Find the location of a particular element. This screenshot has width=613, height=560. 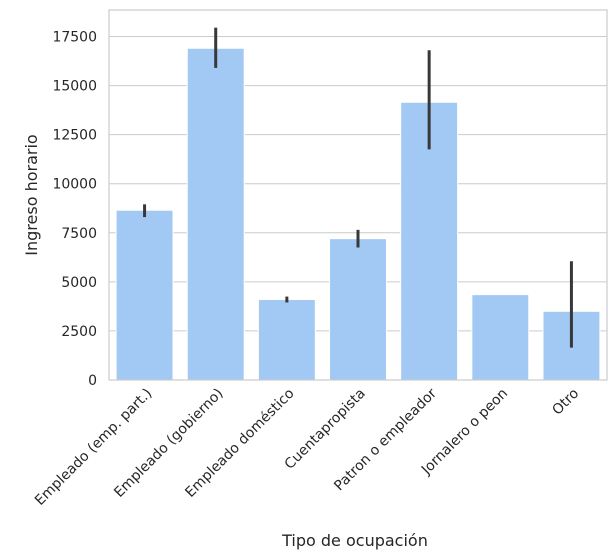

y-axis-label: Ingreso horario is located at coordinates (31, 194).